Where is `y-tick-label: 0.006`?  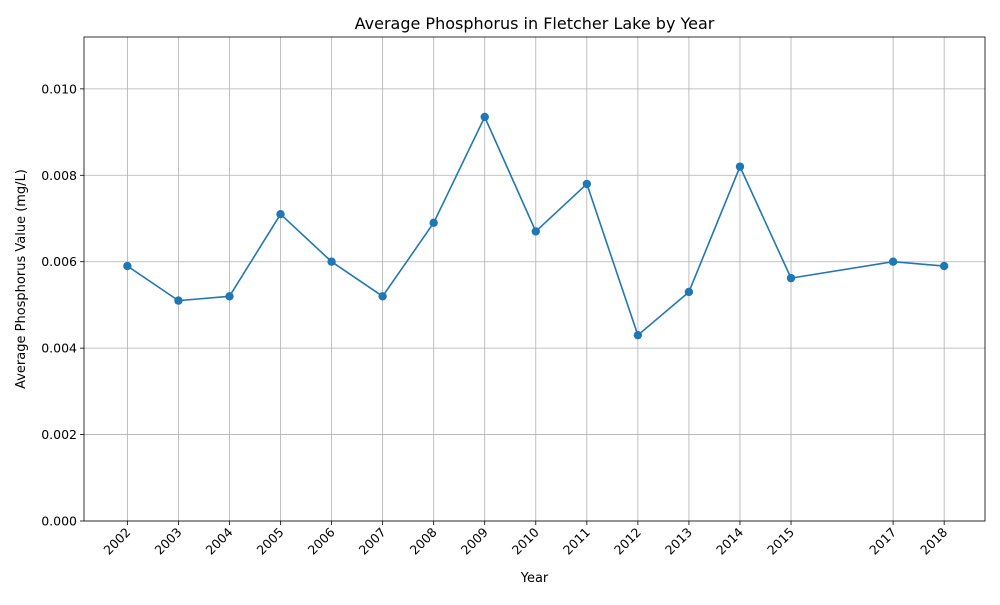
y-tick-label: 0.006 is located at coordinates (59, 261).